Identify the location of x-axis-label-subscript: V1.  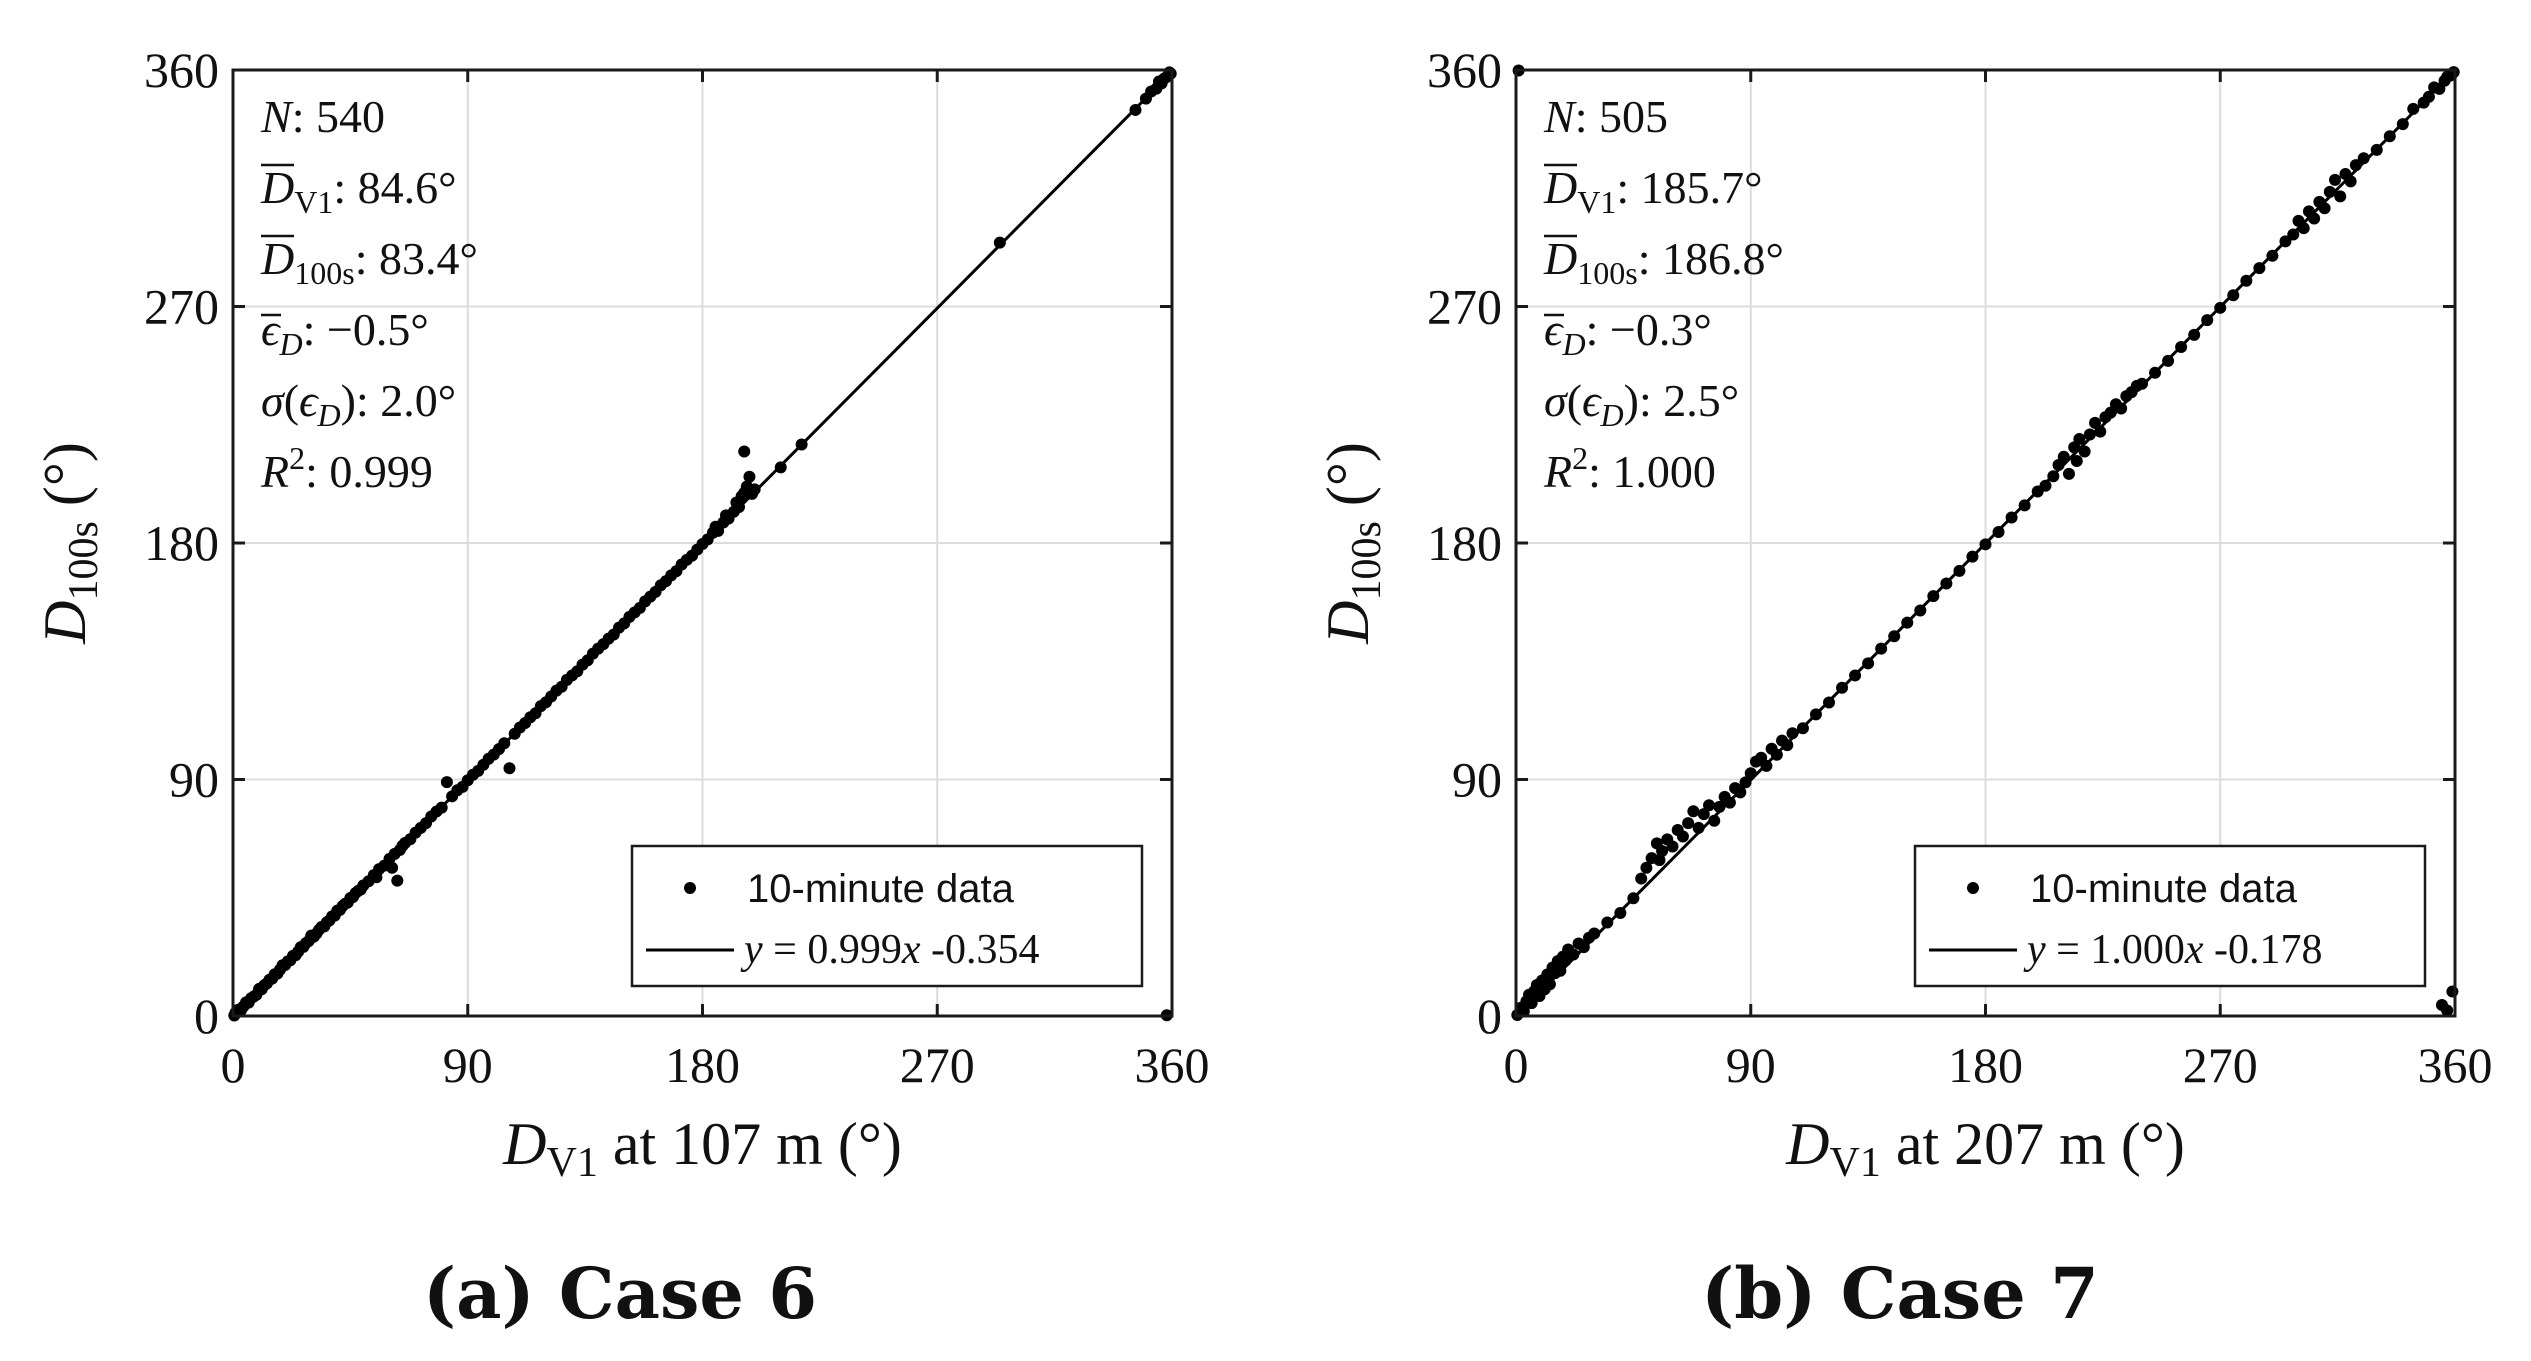
(1855, 1163).